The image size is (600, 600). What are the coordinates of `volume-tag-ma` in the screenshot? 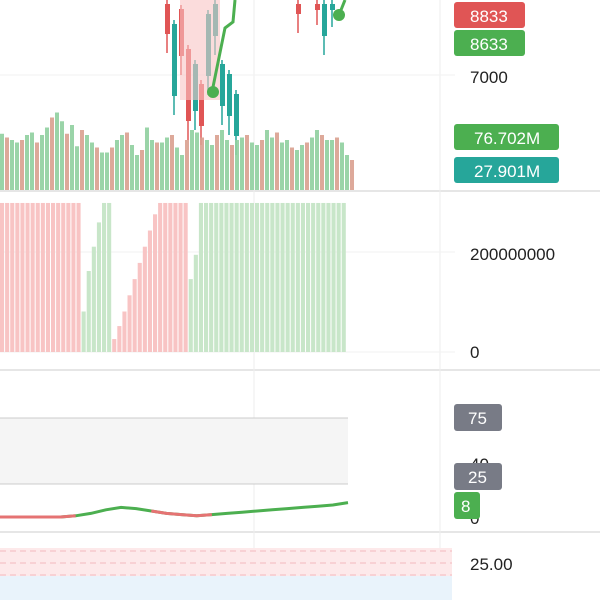 It's located at (506, 137).